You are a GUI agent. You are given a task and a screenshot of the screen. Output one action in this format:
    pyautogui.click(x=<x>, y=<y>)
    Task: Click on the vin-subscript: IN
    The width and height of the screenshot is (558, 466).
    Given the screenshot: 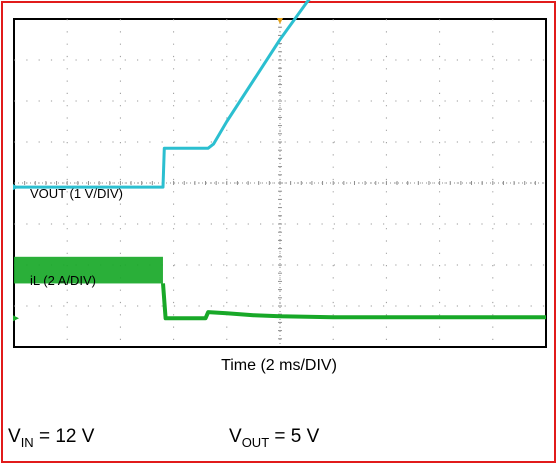 What is the action you would take?
    pyautogui.click(x=27, y=442)
    